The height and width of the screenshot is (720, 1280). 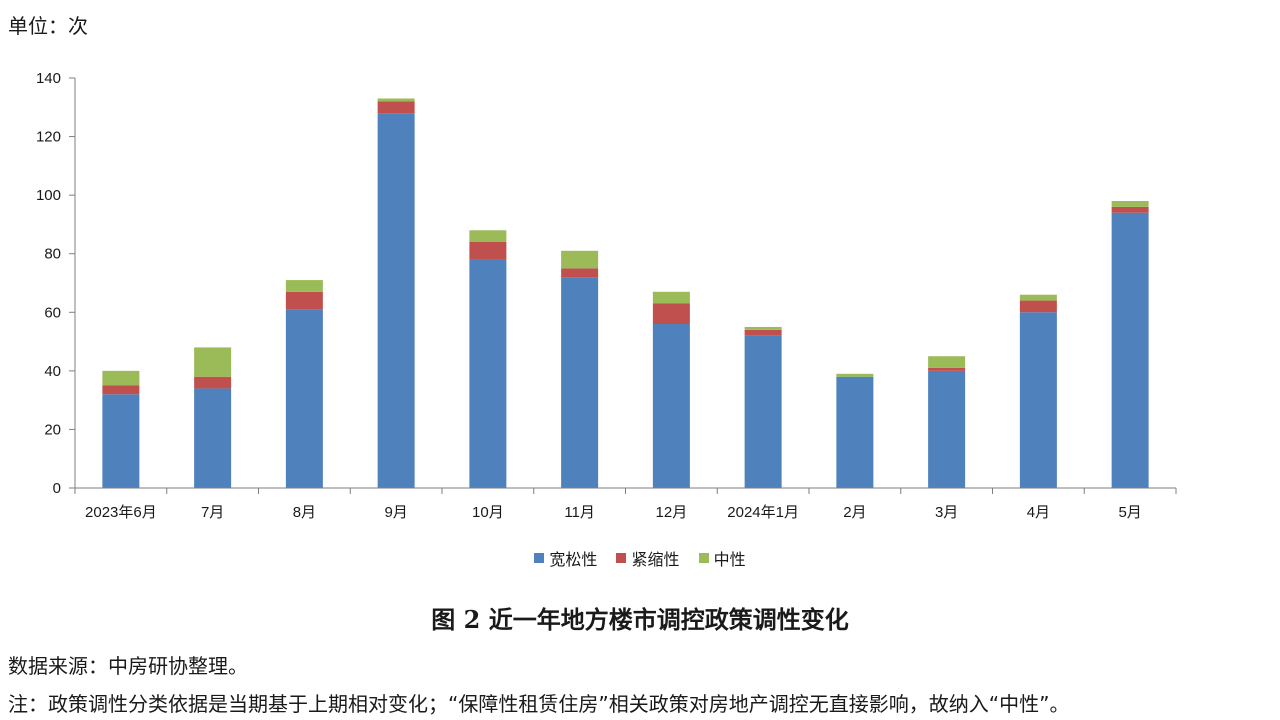 What do you see at coordinates (854, 512) in the screenshot?
I see `x-tick-label-9: 2月` at bounding box center [854, 512].